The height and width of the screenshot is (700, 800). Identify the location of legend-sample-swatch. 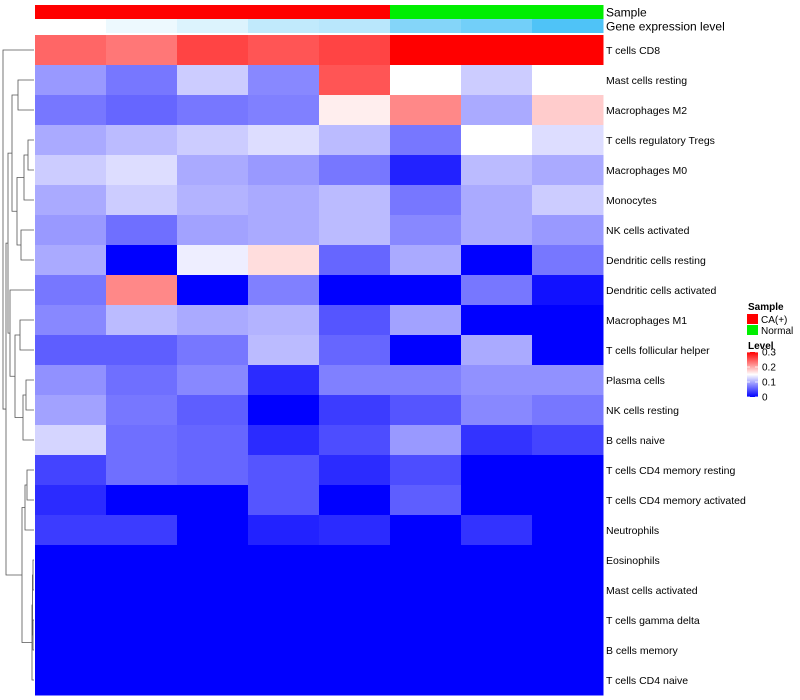
(752, 330).